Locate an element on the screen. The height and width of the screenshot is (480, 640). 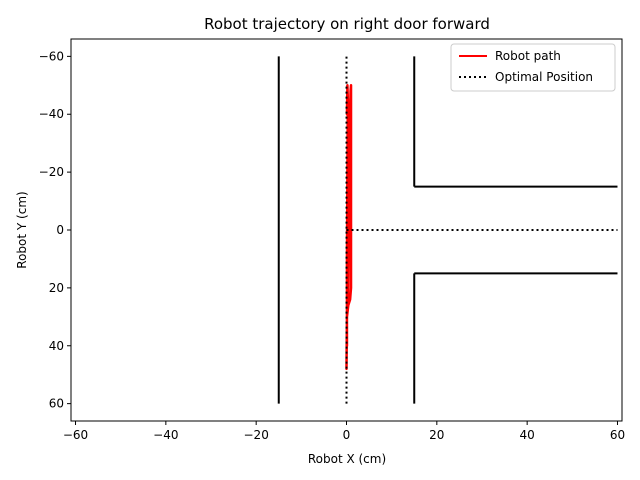
y-tick-label: −60 is located at coordinates (51, 56).